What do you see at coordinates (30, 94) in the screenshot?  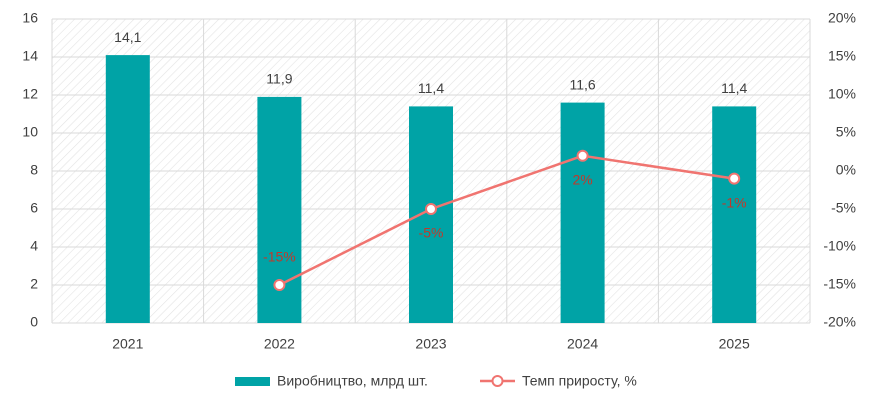 I see `y-tick-label: 12` at bounding box center [30, 94].